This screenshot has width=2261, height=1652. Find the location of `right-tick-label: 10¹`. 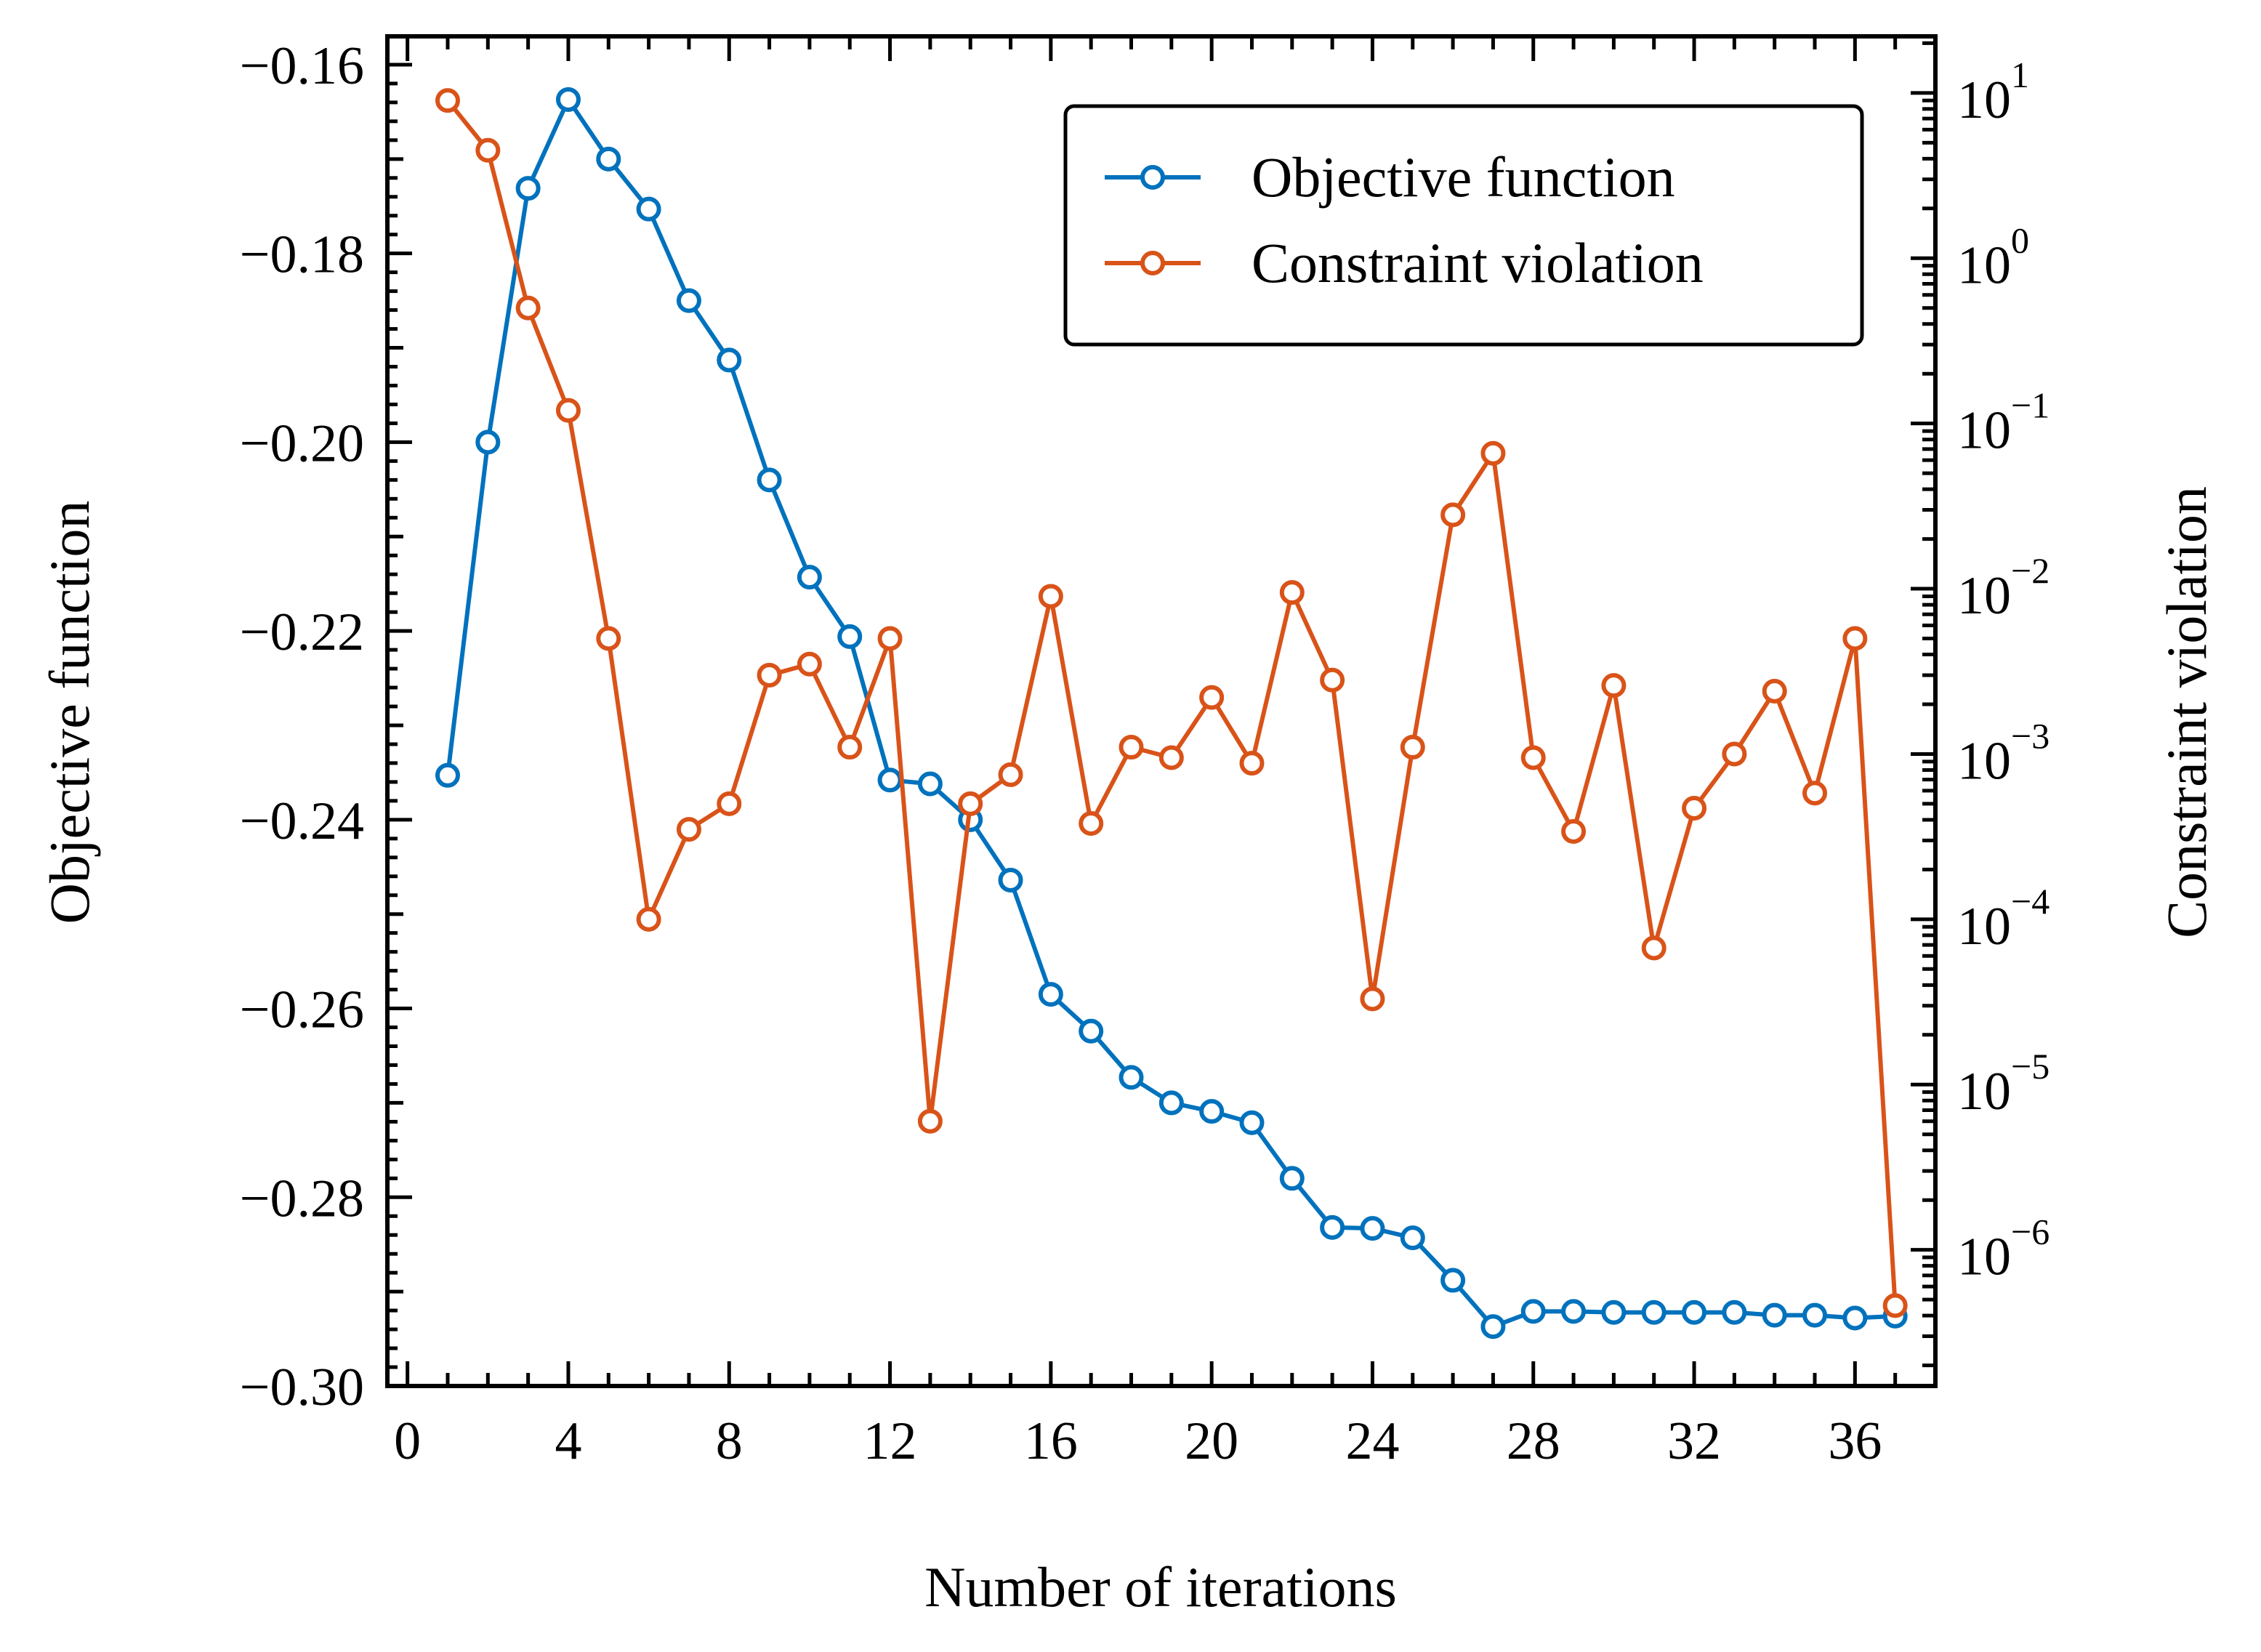

right-tick-label: 10¹ is located at coordinates (1993, 92).